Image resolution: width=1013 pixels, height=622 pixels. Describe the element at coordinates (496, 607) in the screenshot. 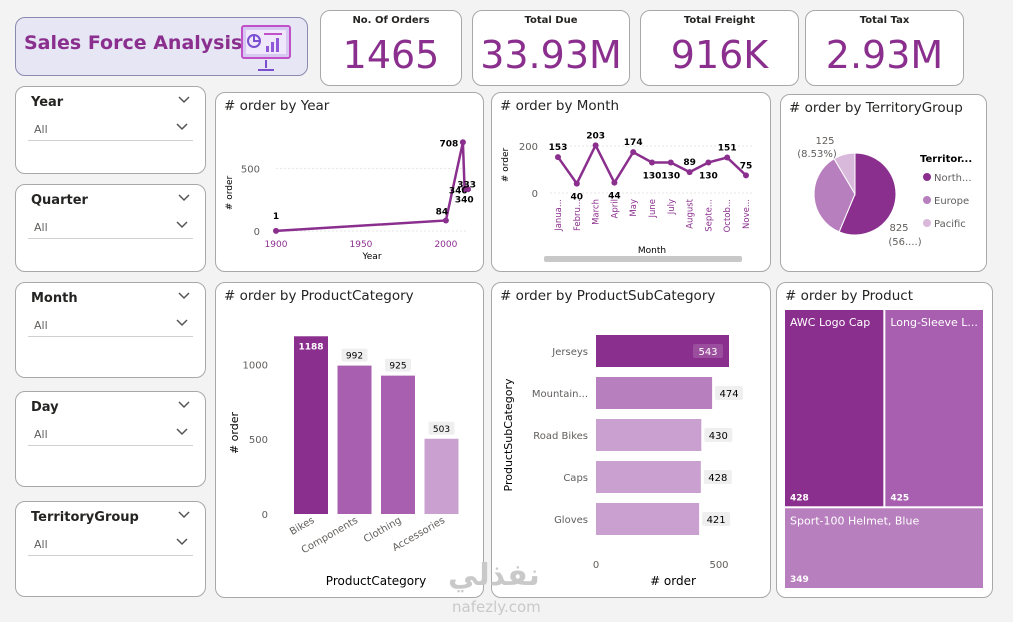

I see `watermark-url: nafezly.com` at that location.